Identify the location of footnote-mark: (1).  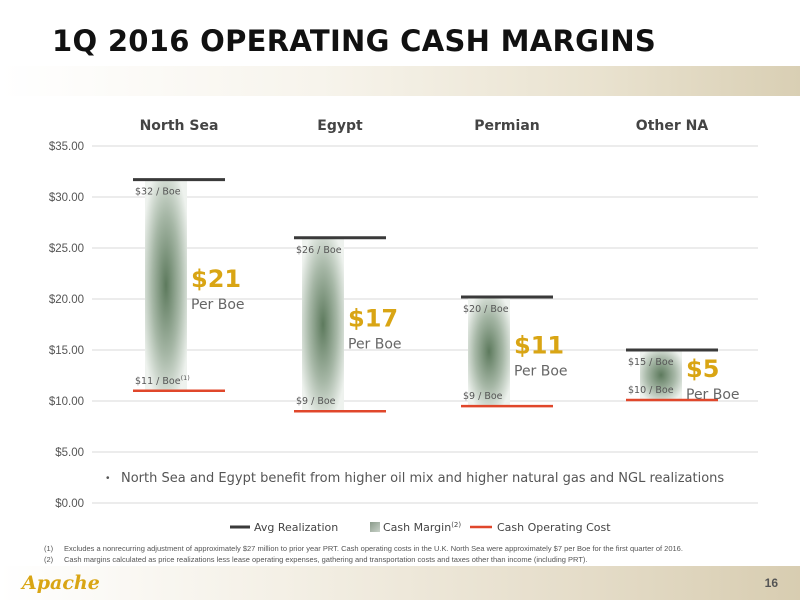
(49, 548).